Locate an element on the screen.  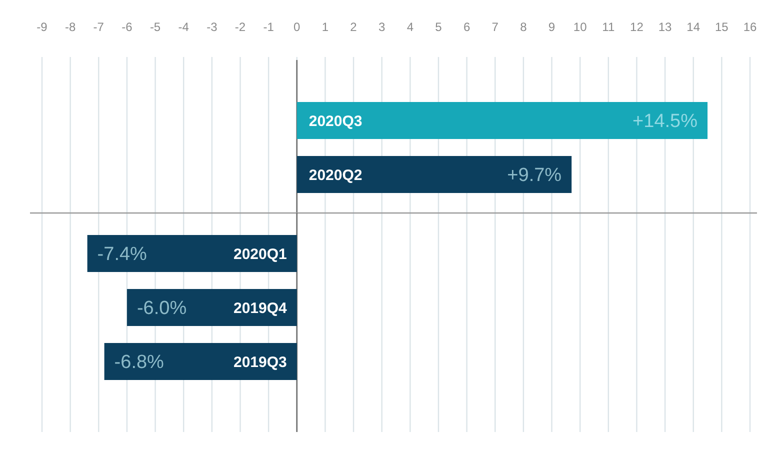
y-tick-label: 2020Q2 is located at coordinates (335, 175).